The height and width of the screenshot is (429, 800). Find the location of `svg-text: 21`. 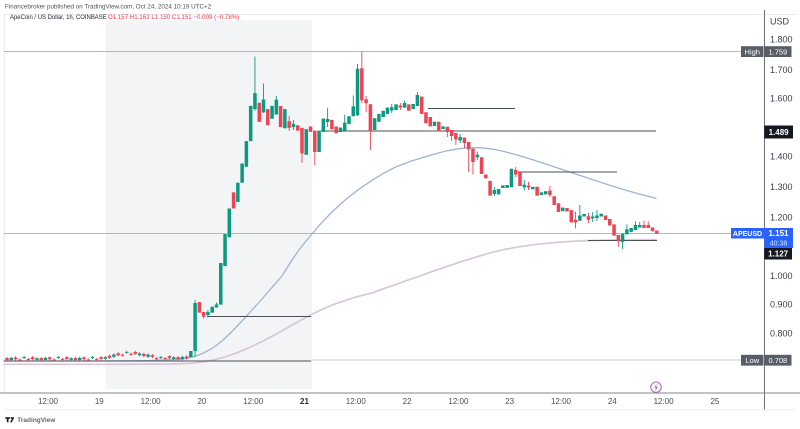

svg-text: 21 is located at coordinates (304, 401).